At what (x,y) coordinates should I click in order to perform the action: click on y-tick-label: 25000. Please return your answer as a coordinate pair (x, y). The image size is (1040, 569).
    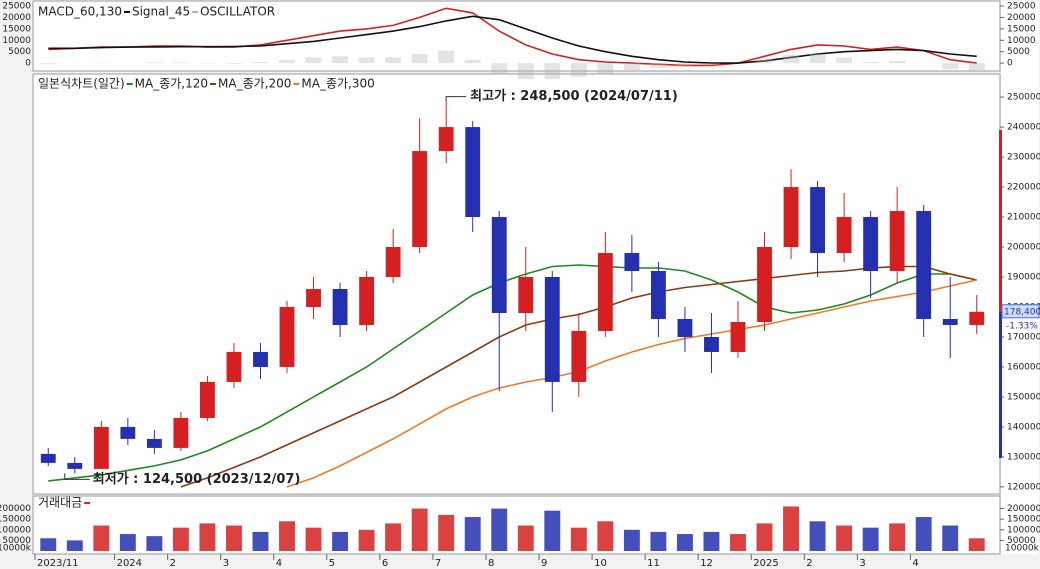
    Looking at the image, I should click on (16, 7).